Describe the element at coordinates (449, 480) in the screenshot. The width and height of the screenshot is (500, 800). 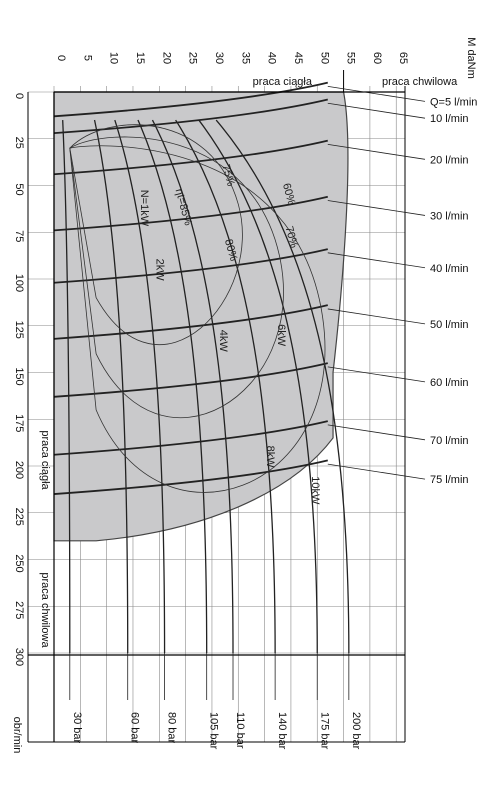
I see `flow-label: 75 l/min` at that location.